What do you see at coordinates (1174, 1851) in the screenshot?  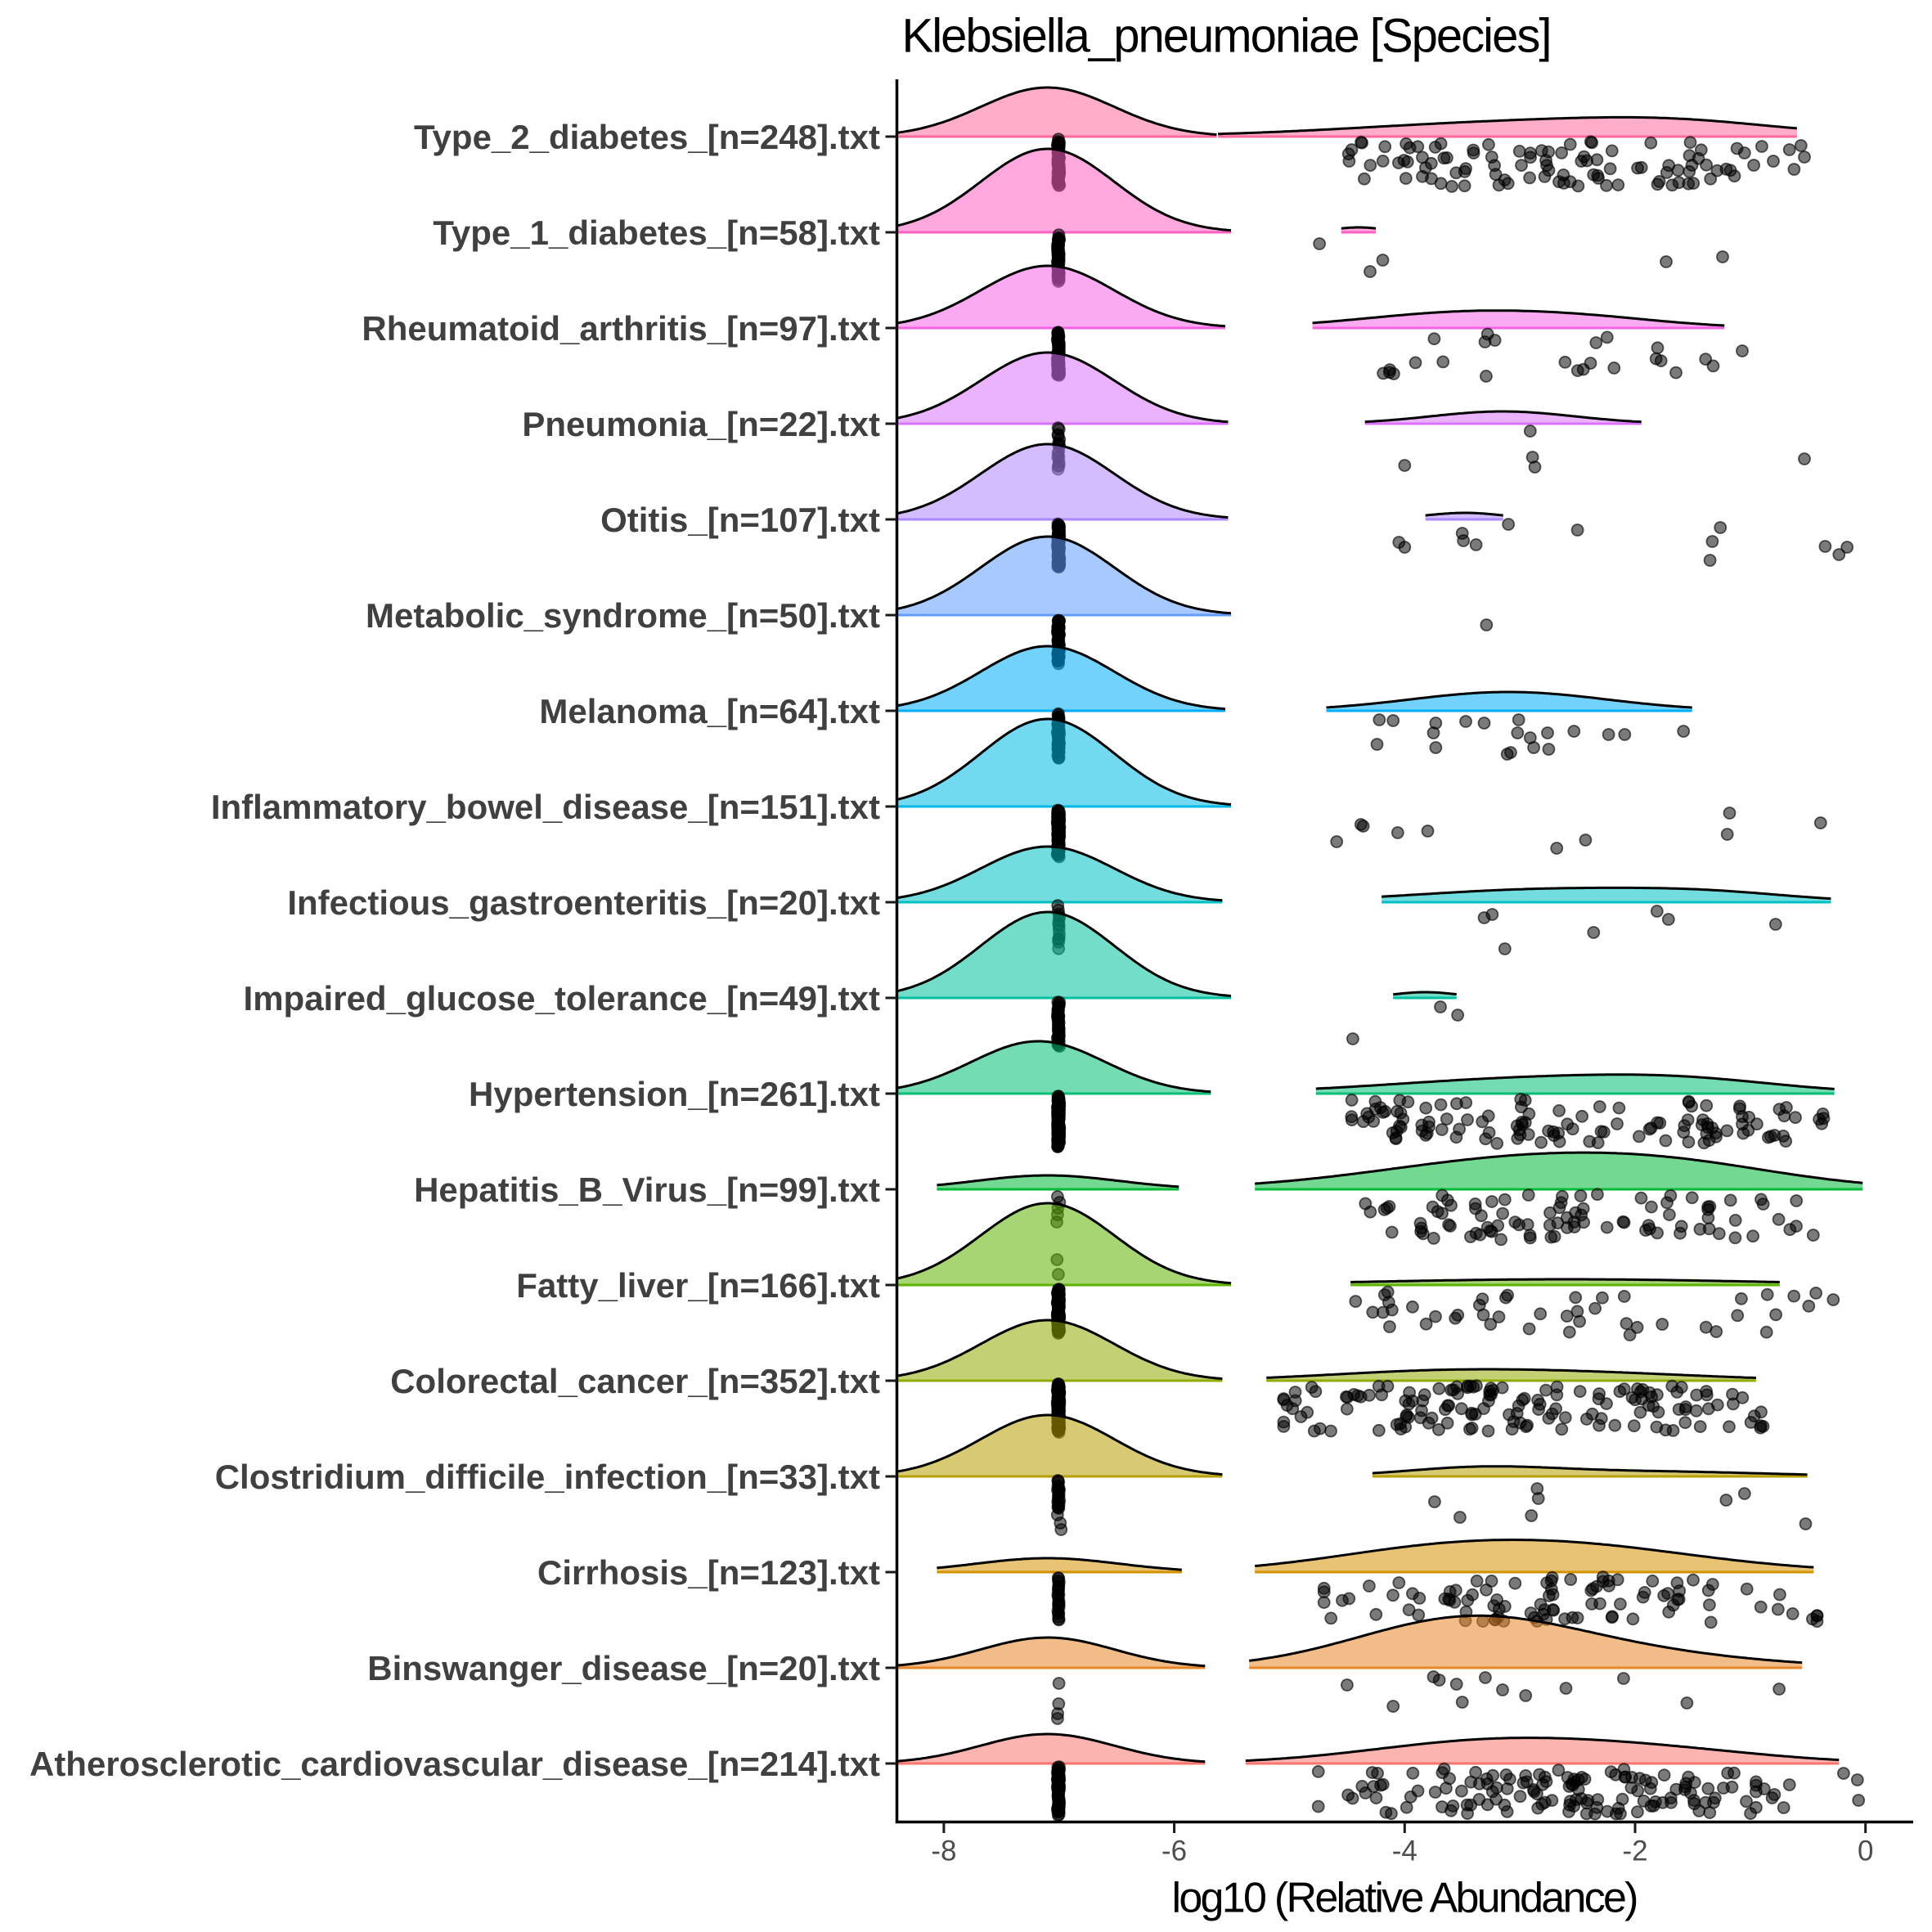 I see `svg-text: -6` at bounding box center [1174, 1851].